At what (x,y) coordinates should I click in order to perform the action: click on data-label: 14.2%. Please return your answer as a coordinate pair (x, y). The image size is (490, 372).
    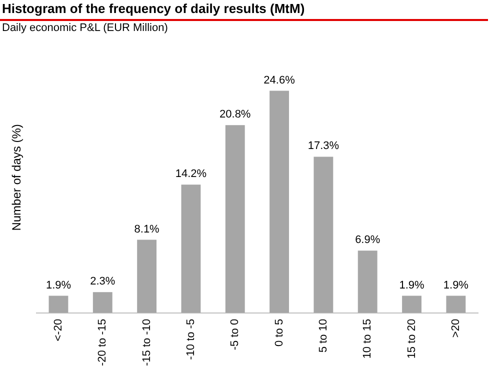
    Looking at the image, I should click on (191, 174).